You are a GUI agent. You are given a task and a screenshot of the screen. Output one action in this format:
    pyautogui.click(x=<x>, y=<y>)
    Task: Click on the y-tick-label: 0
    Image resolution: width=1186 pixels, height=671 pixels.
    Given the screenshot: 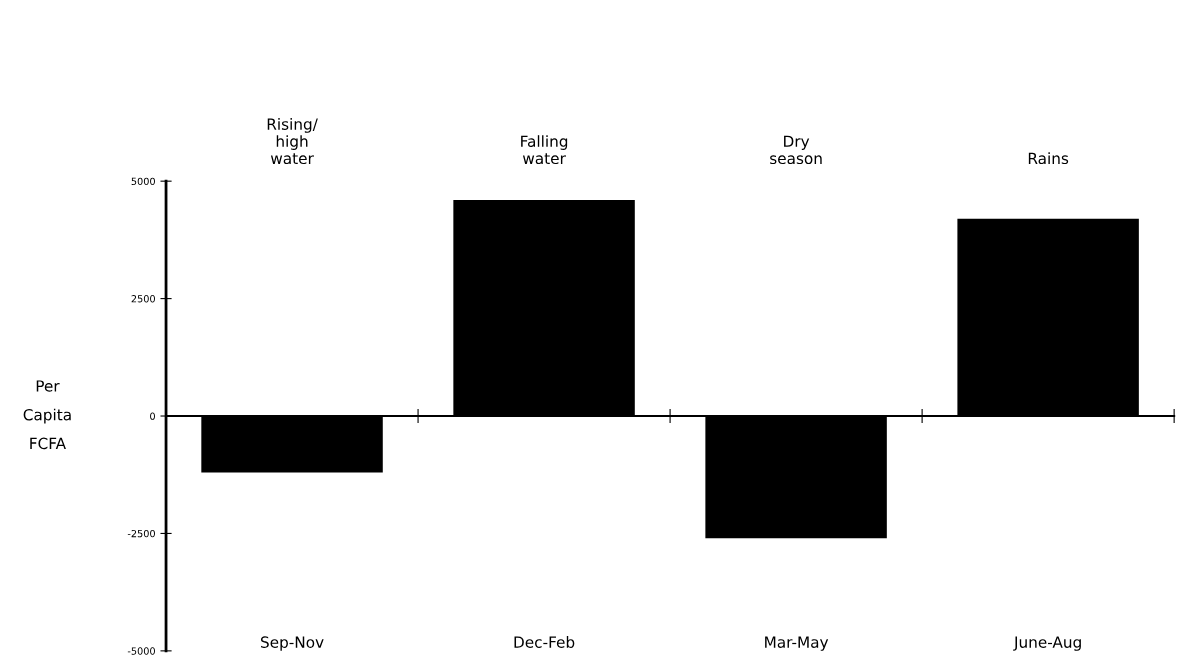 What is the action you would take?
    pyautogui.click(x=152, y=416)
    